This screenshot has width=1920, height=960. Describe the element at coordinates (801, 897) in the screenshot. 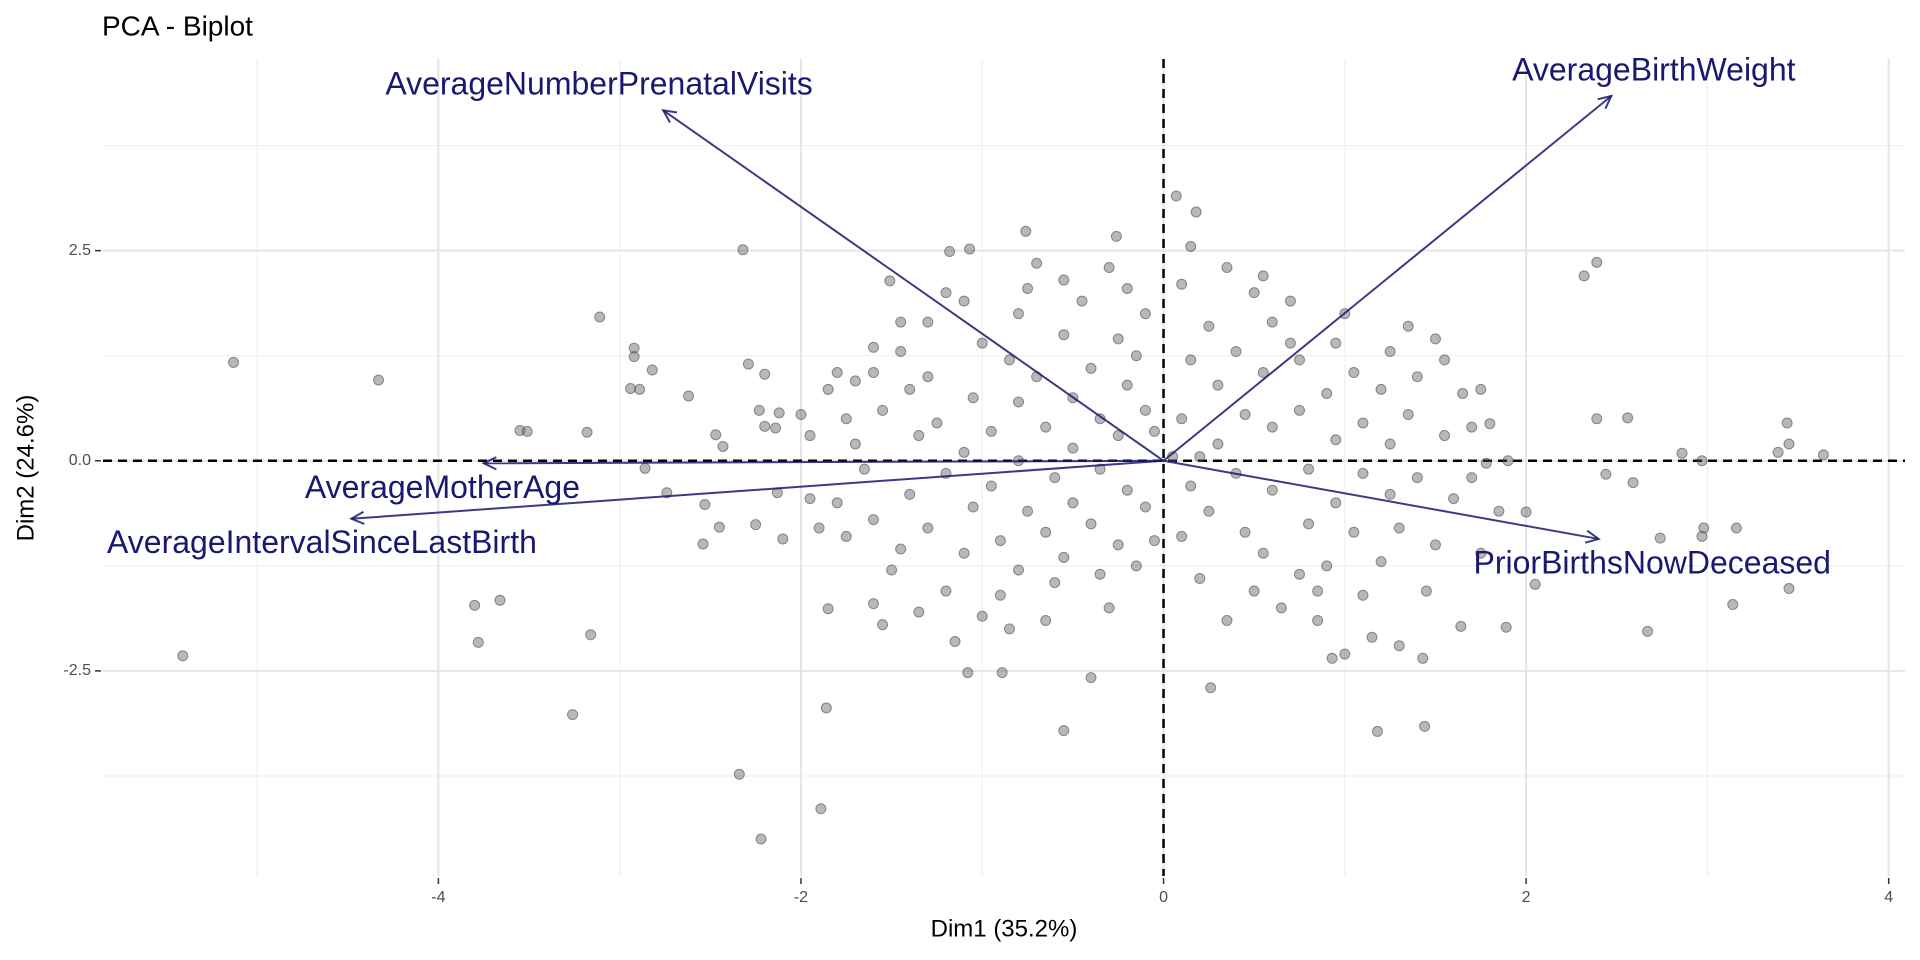

I see `x-tick-label: -2` at that location.